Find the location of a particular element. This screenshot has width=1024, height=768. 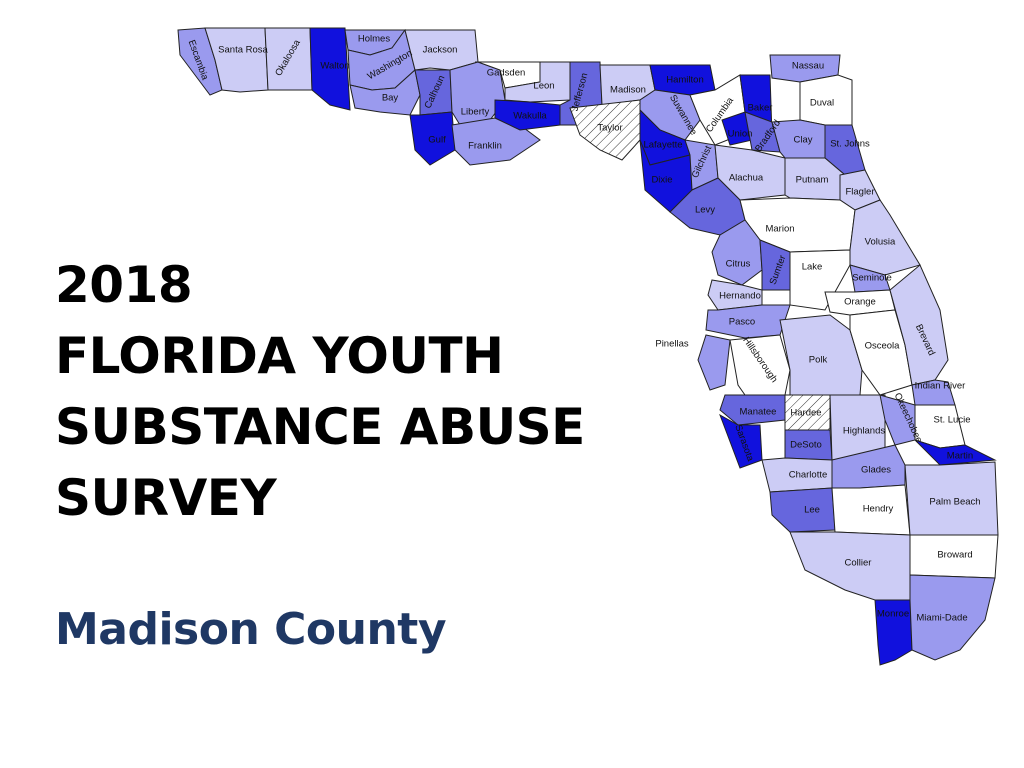

county-lake is located at coordinates (820, 280).